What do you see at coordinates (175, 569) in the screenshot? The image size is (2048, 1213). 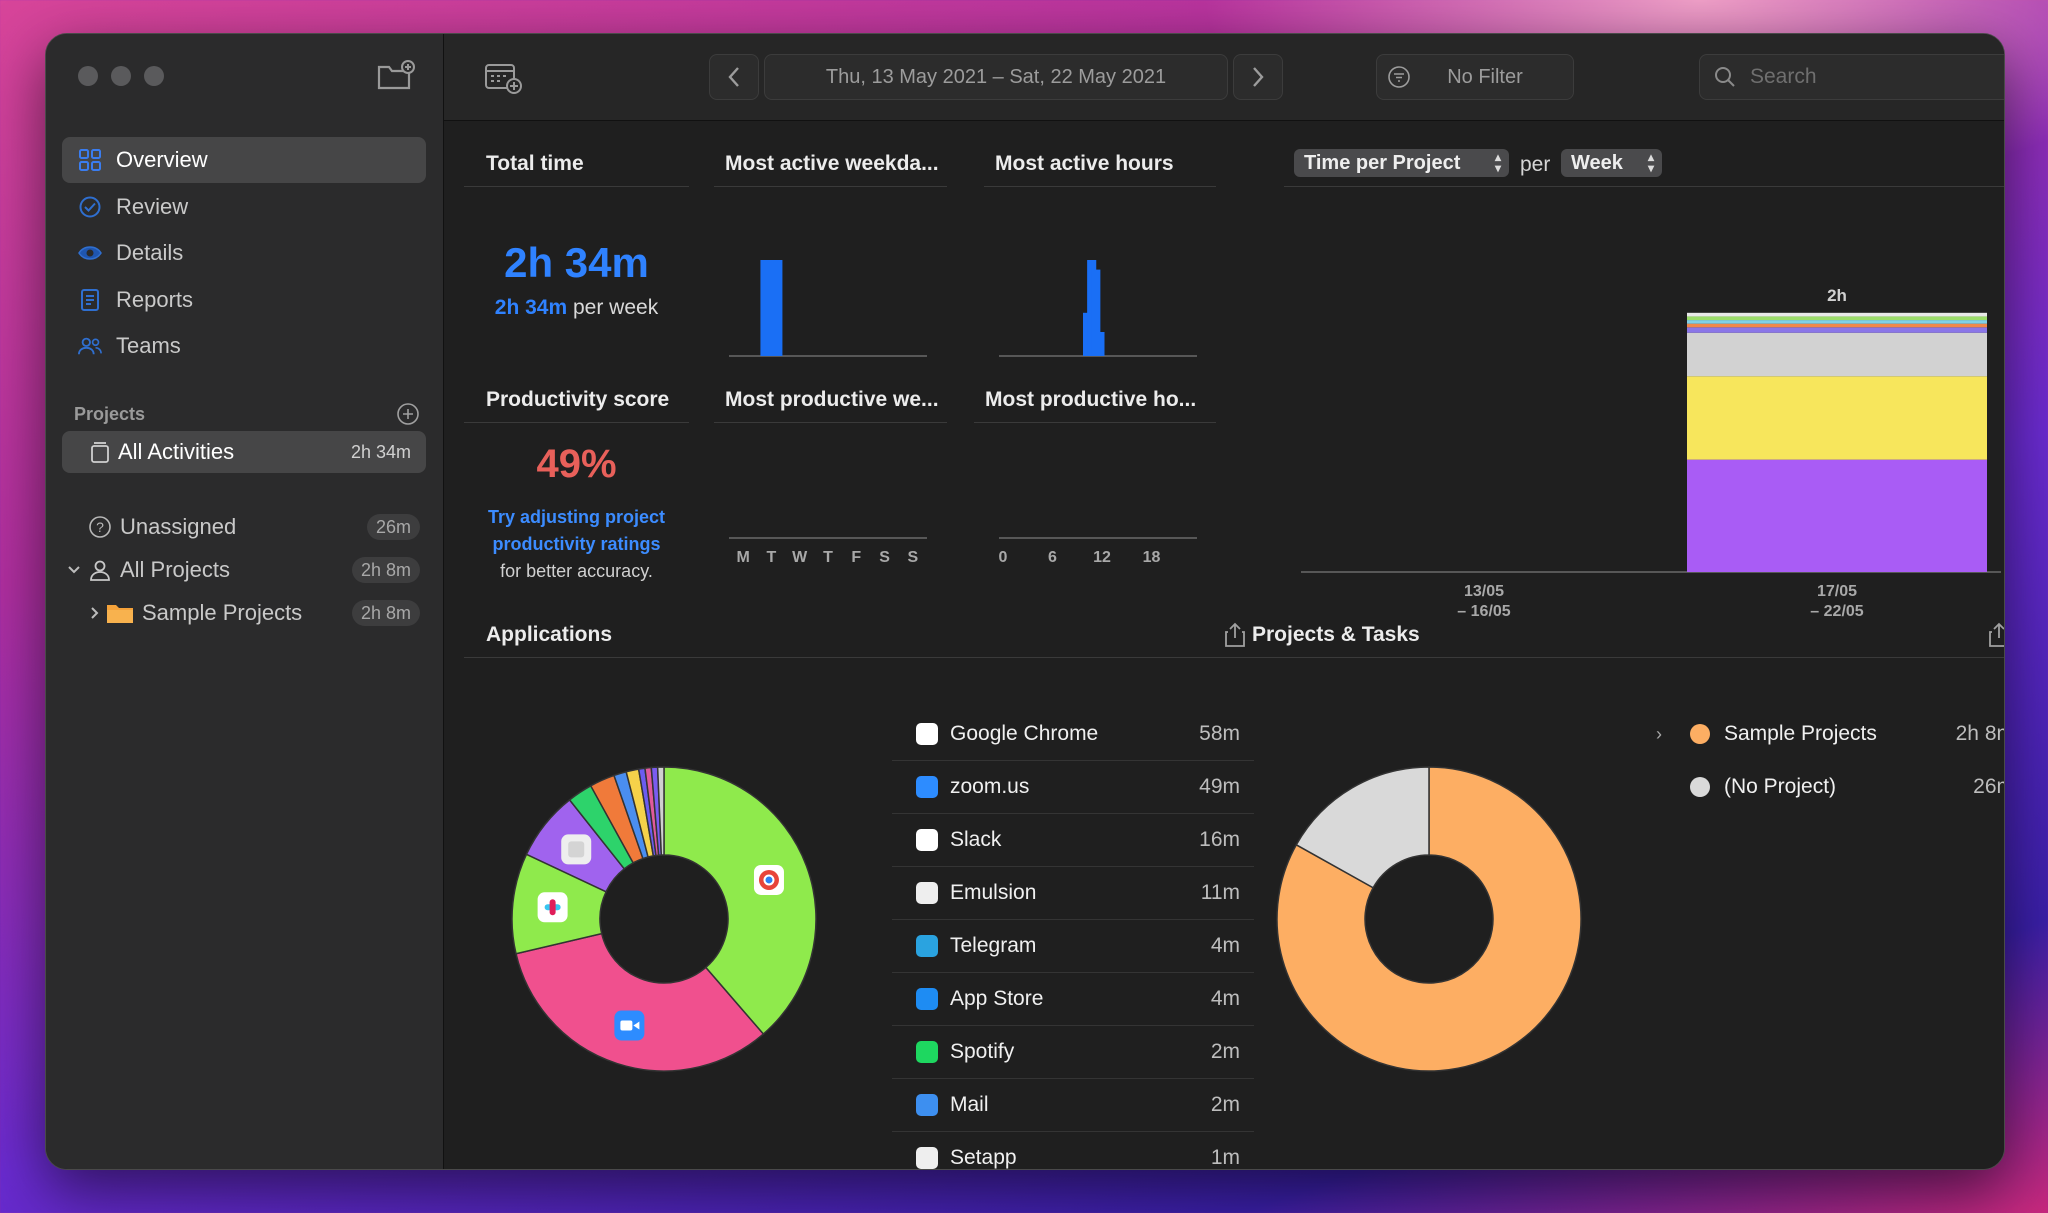 I see `project-label: All Projects` at bounding box center [175, 569].